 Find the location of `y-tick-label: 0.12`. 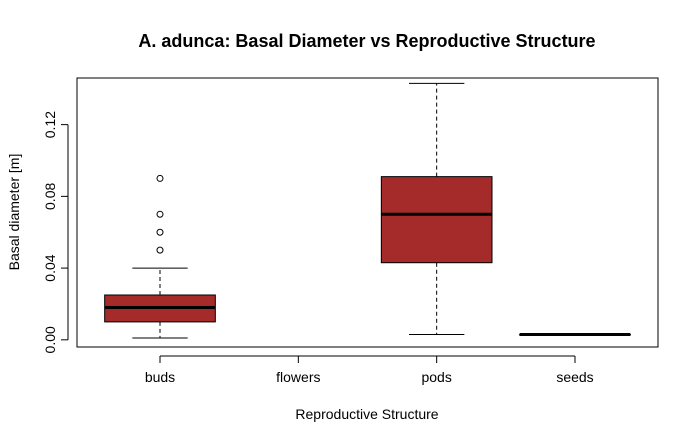

y-tick-label: 0.12 is located at coordinates (50, 124).